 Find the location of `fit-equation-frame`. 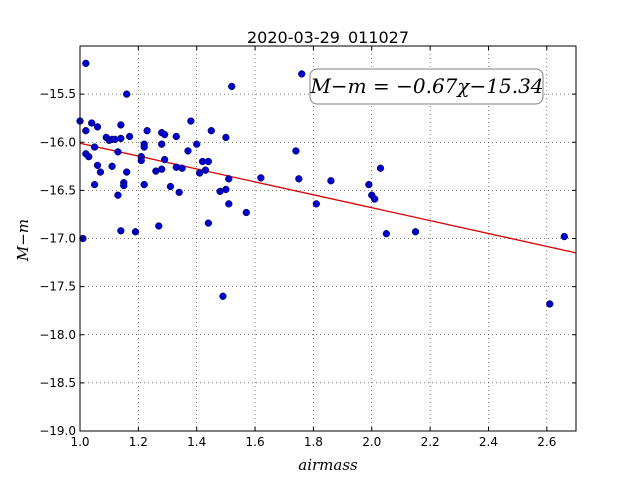

fit-equation-frame is located at coordinates (426, 86).